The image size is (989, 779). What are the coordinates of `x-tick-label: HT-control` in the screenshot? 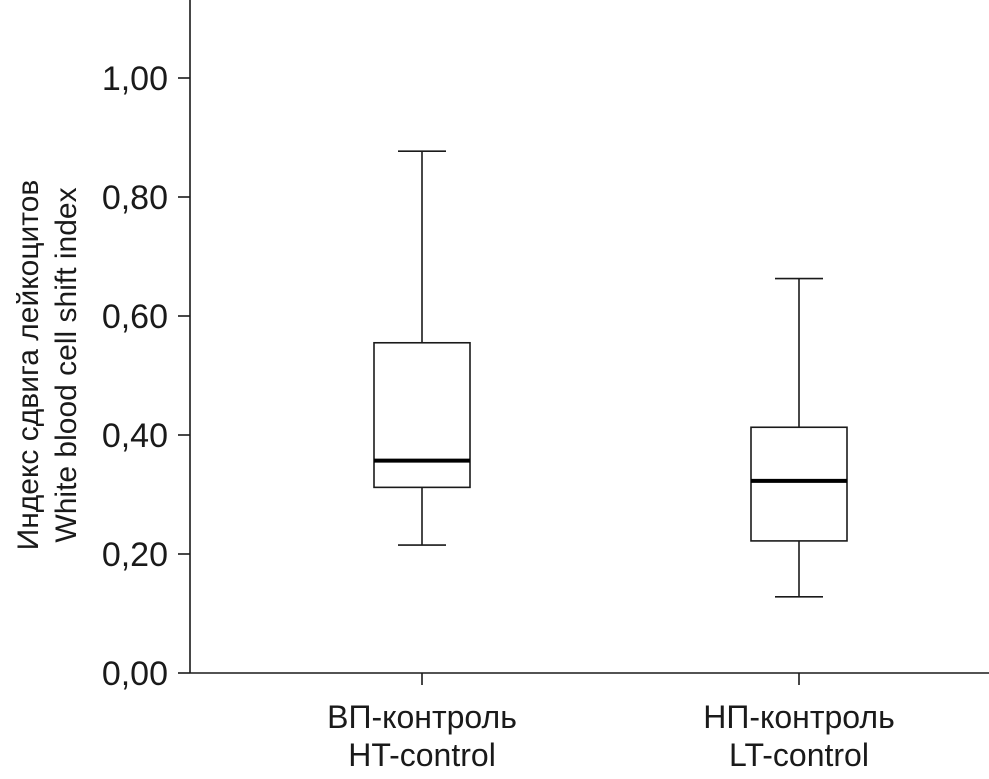 It's located at (422, 755).